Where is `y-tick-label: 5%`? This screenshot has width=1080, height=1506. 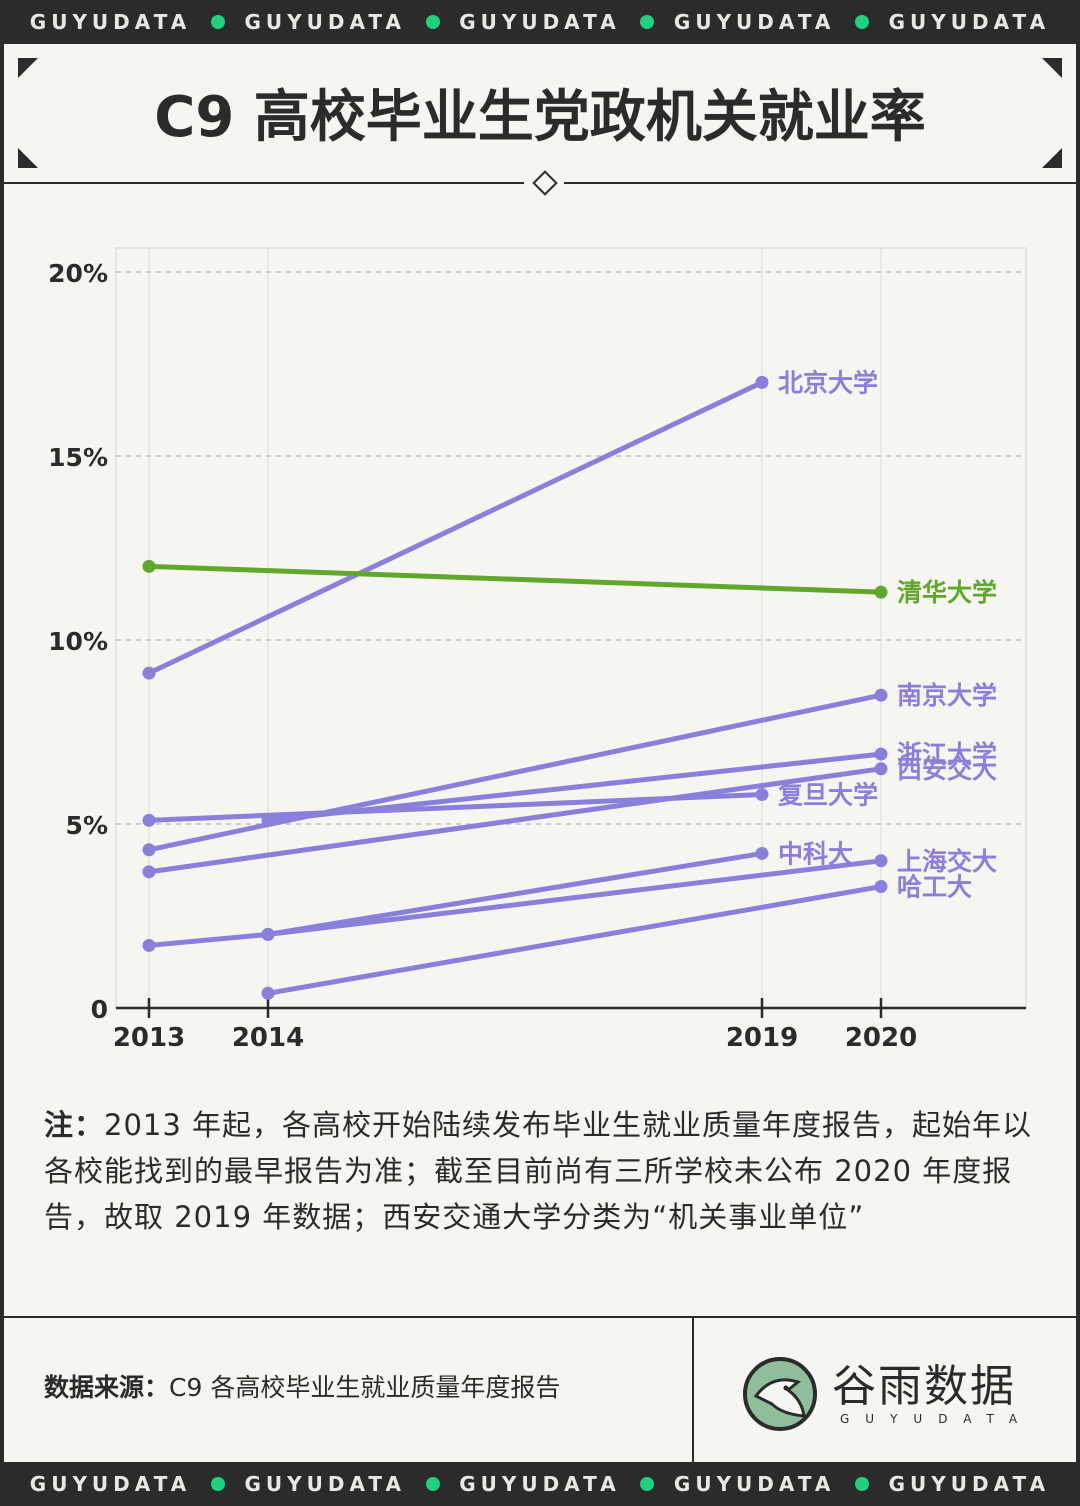 y-tick-label: 5% is located at coordinates (87, 825).